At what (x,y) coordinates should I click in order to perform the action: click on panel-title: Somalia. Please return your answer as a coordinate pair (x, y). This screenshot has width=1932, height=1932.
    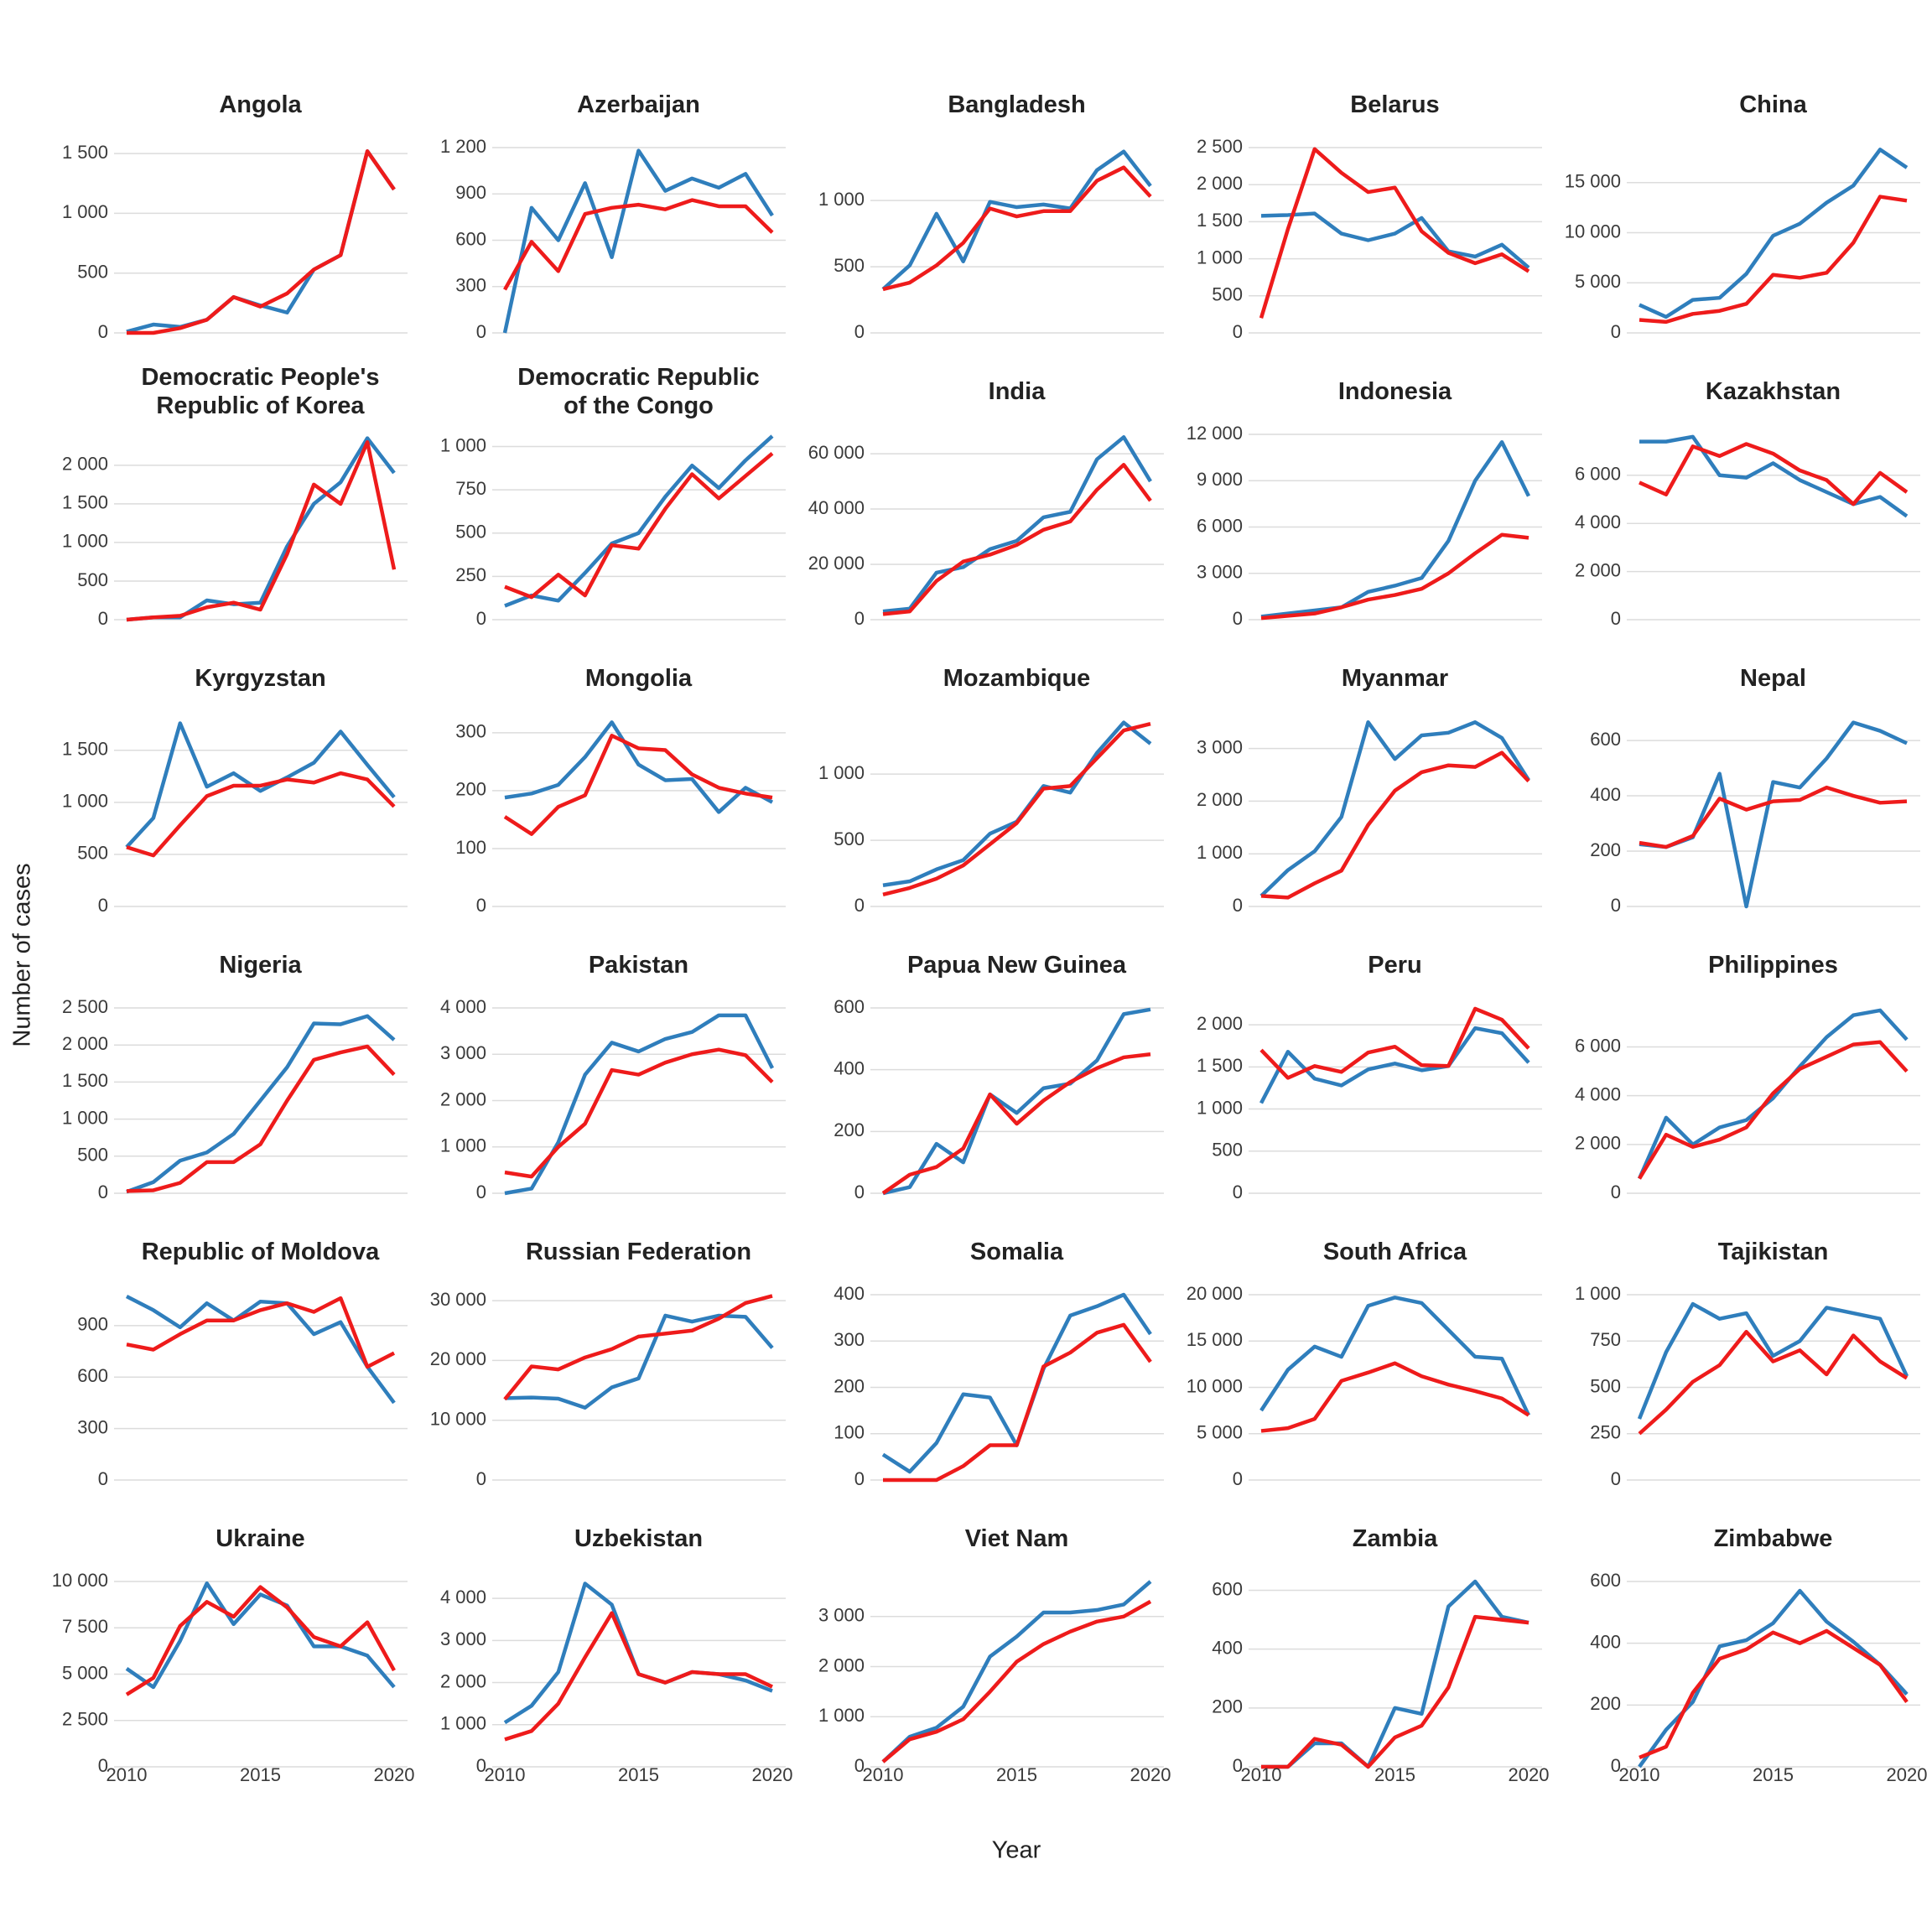
    Looking at the image, I should click on (1016, 1252).